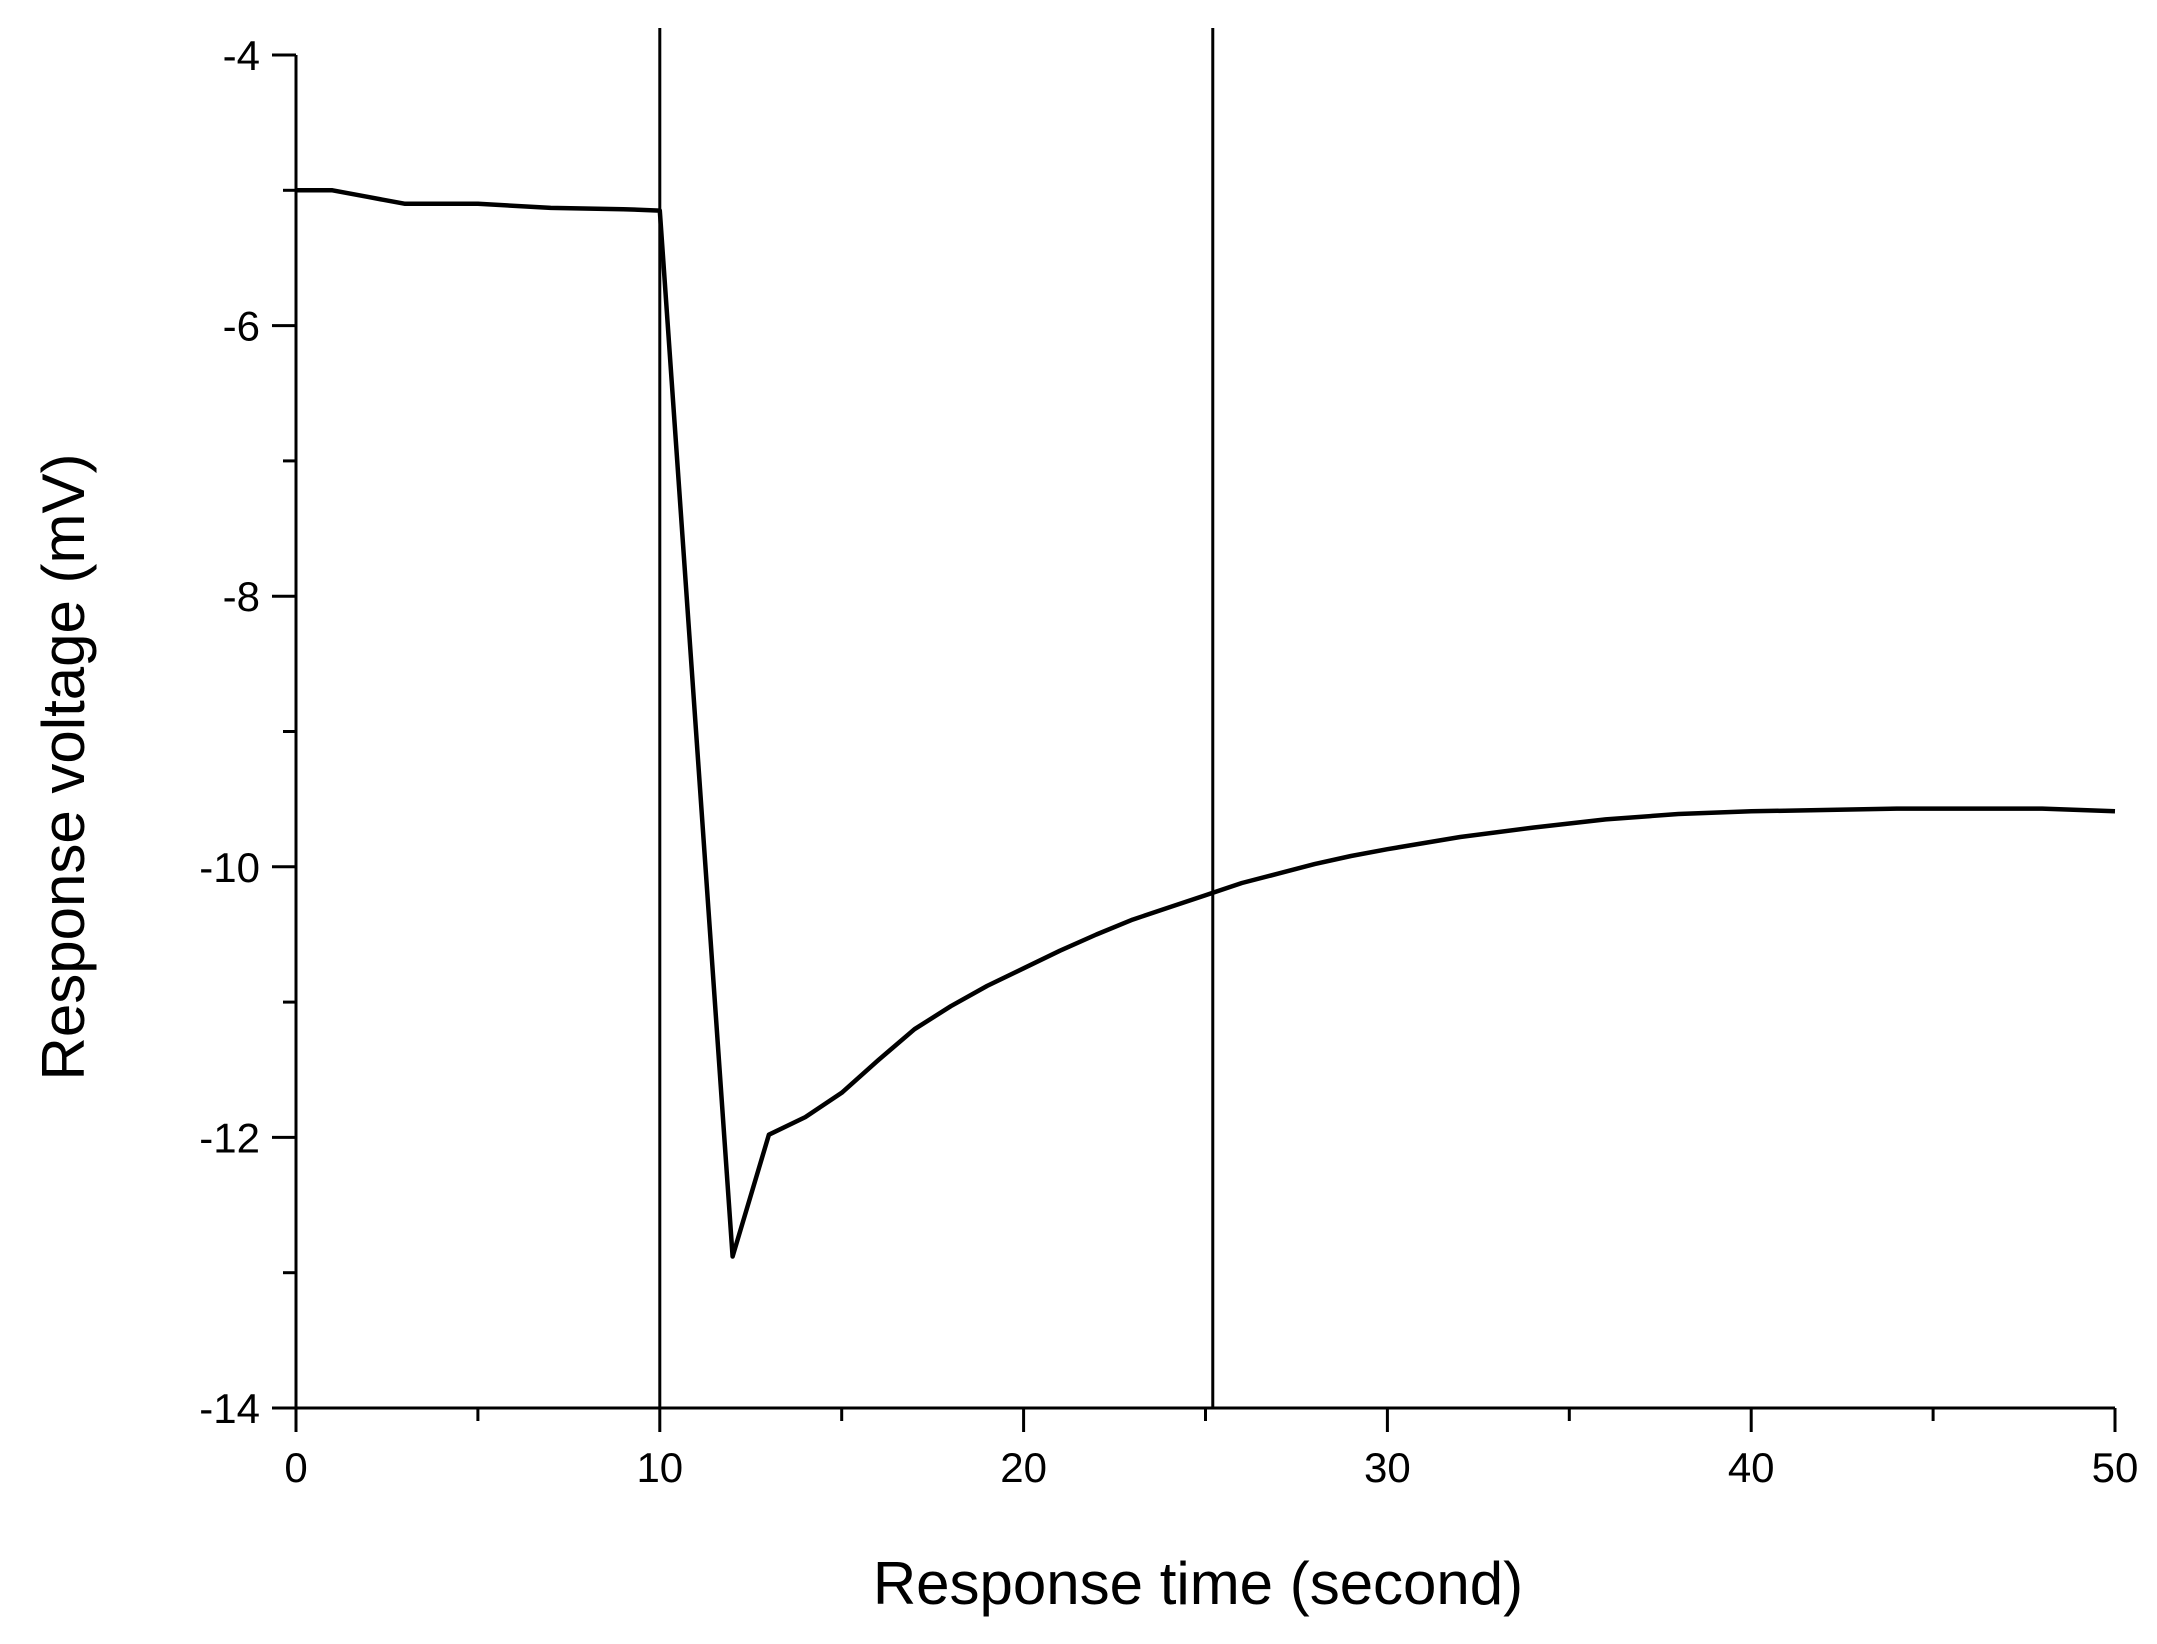 The image size is (2157, 1644). I want to click on y-tick-label: -8, so click(241, 596).